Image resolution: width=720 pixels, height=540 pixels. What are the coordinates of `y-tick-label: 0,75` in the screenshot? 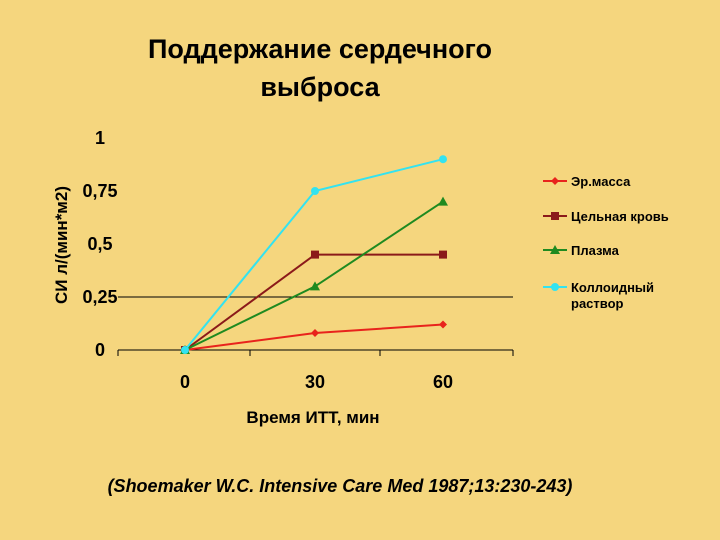 It's located at (99, 191).